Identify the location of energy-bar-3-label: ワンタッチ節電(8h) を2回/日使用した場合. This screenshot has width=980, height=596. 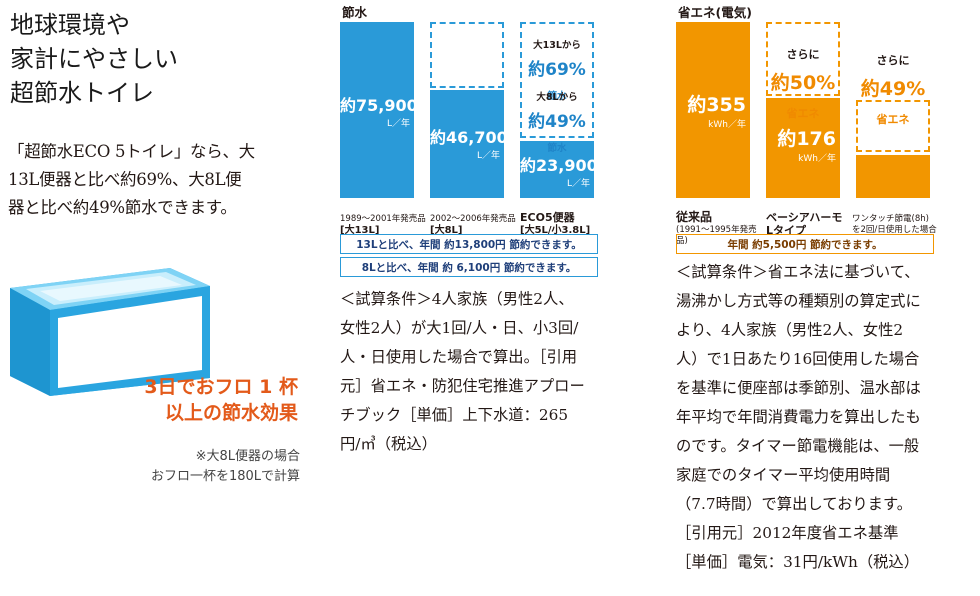
(894, 224).